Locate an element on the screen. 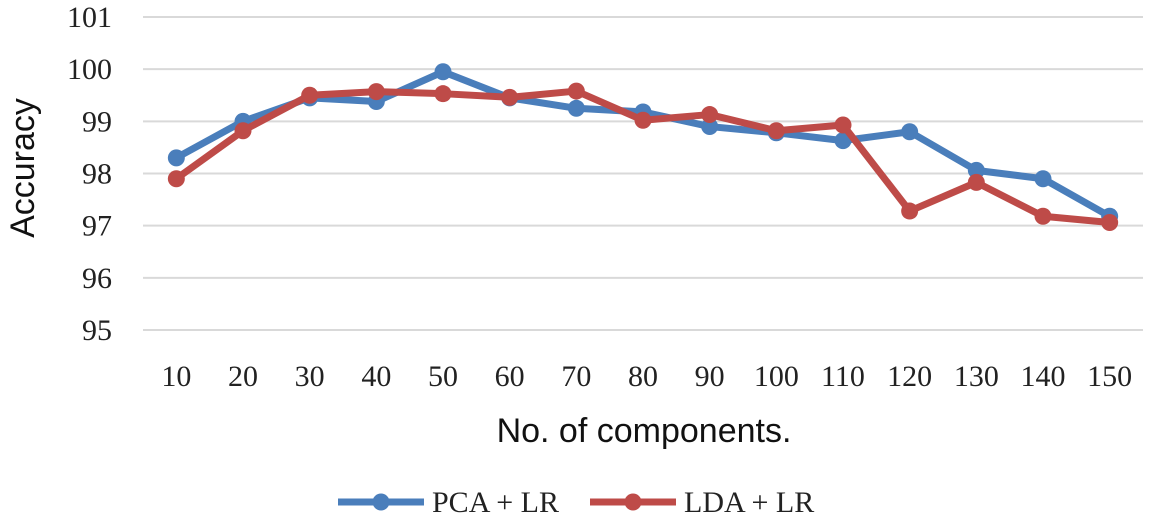  y-tick-label: 100 is located at coordinates (89, 69).